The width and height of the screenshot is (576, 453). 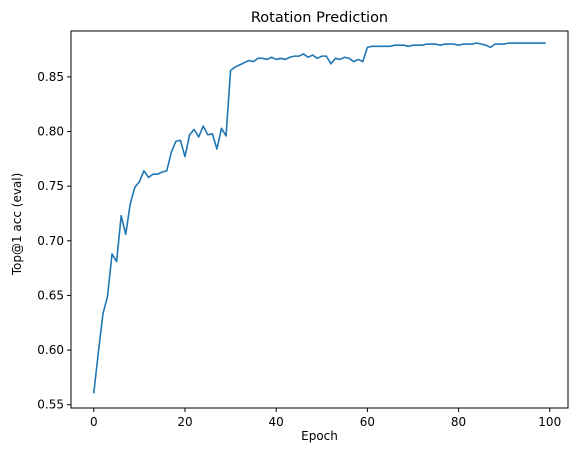 I want to click on x-tick-label: 60, so click(x=367, y=422).